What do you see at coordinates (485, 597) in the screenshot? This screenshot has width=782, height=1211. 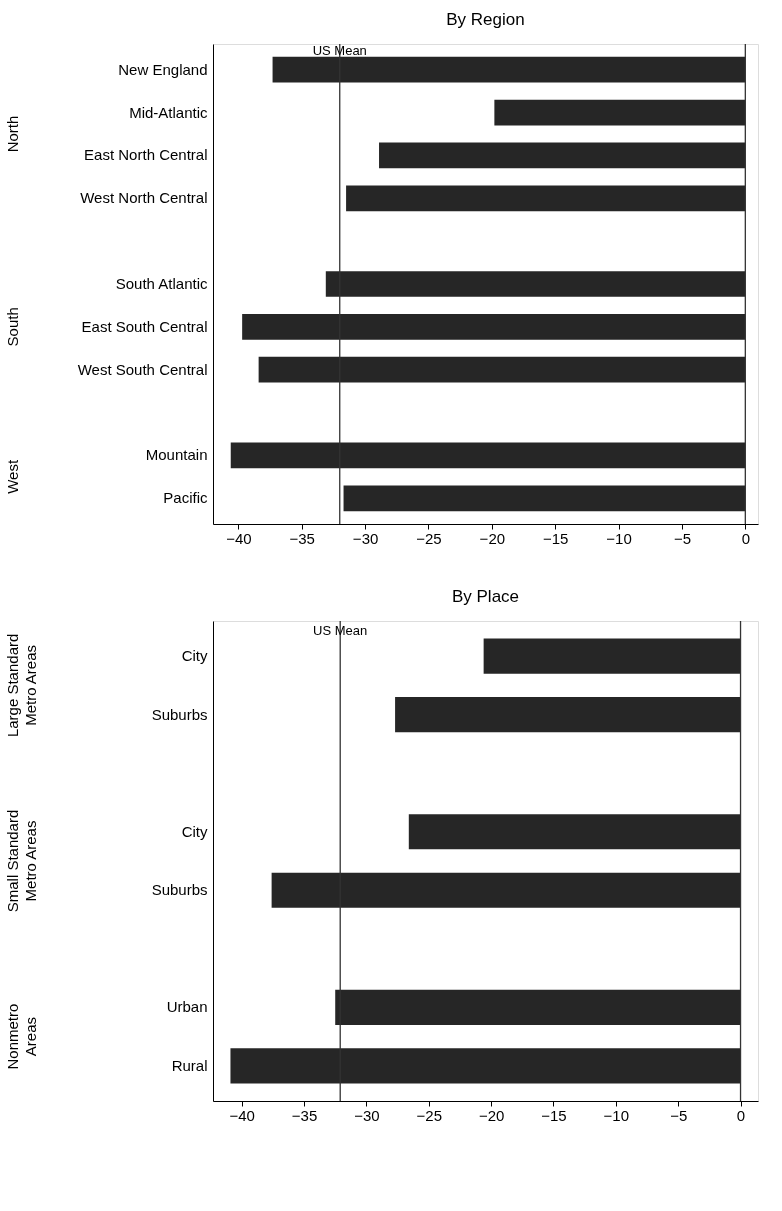 I see `chart-title: By Place` at bounding box center [485, 597].